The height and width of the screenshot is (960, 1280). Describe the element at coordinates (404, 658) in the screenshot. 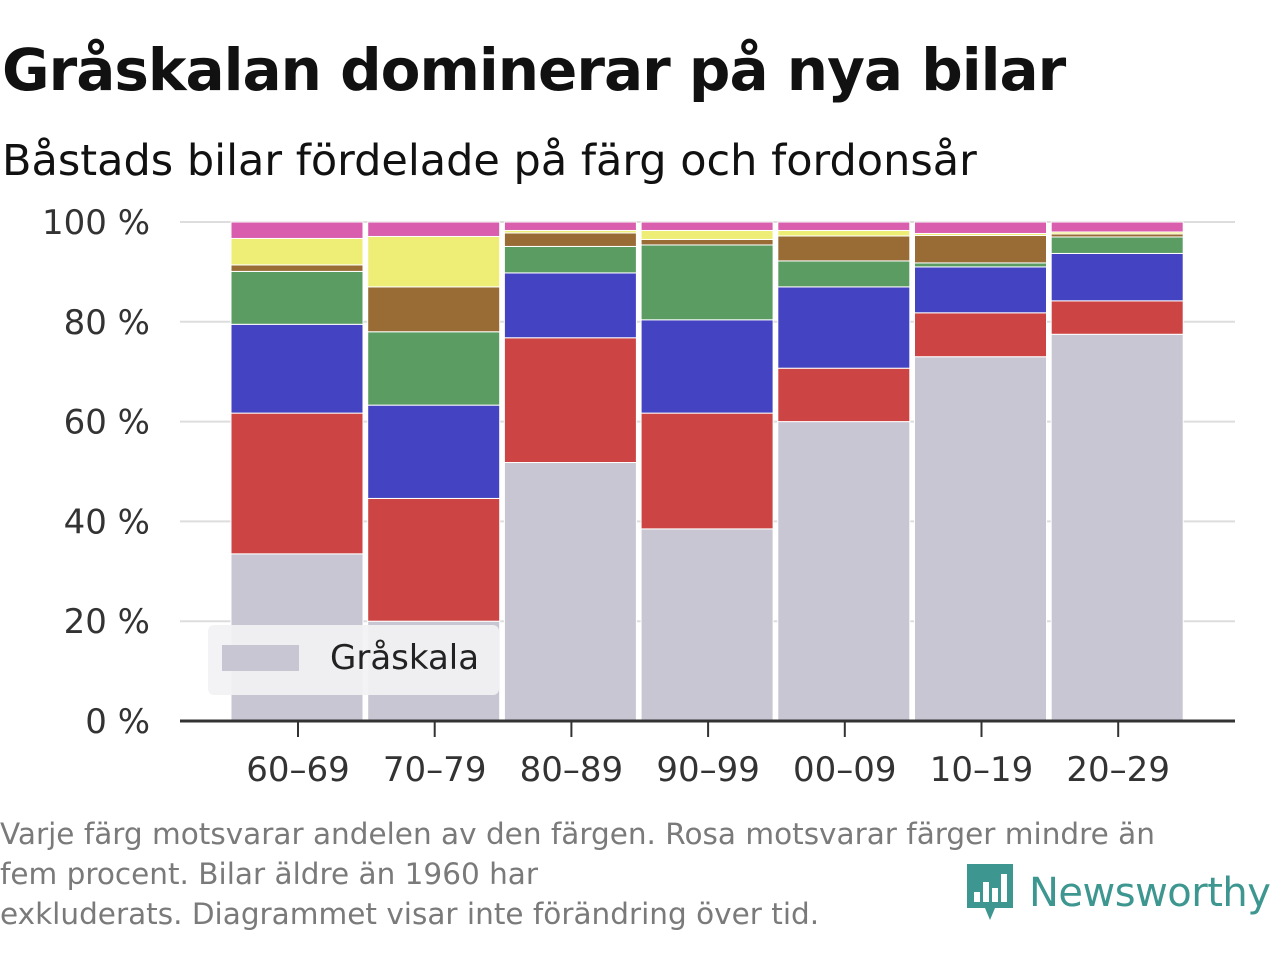

I see `legend-label: Gråskala` at that location.